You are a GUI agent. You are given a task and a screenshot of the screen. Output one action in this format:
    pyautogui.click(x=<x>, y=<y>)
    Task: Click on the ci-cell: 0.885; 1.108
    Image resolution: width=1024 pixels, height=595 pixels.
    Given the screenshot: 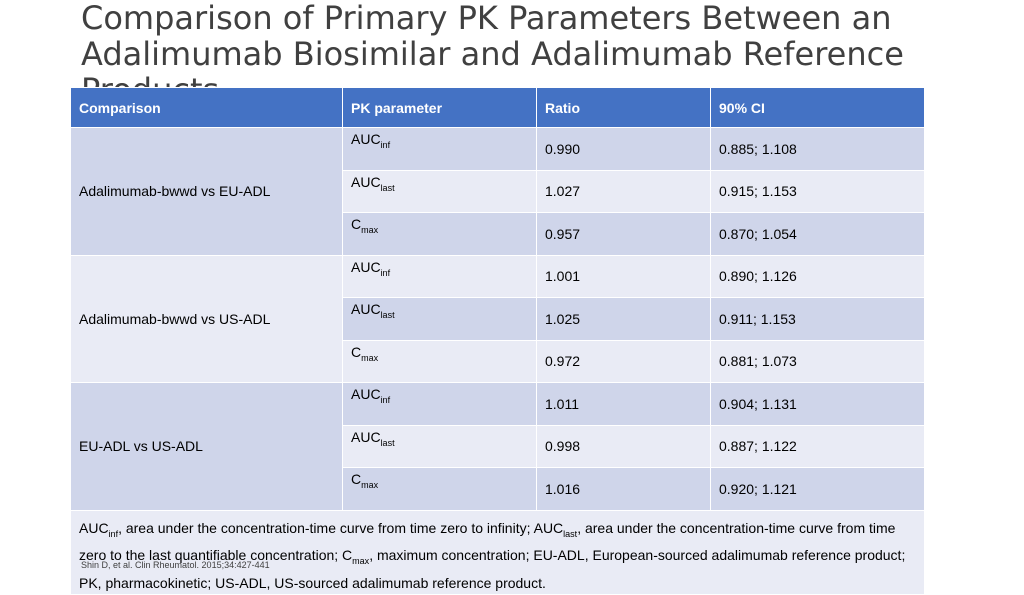 What is the action you would take?
    pyautogui.click(x=817, y=149)
    